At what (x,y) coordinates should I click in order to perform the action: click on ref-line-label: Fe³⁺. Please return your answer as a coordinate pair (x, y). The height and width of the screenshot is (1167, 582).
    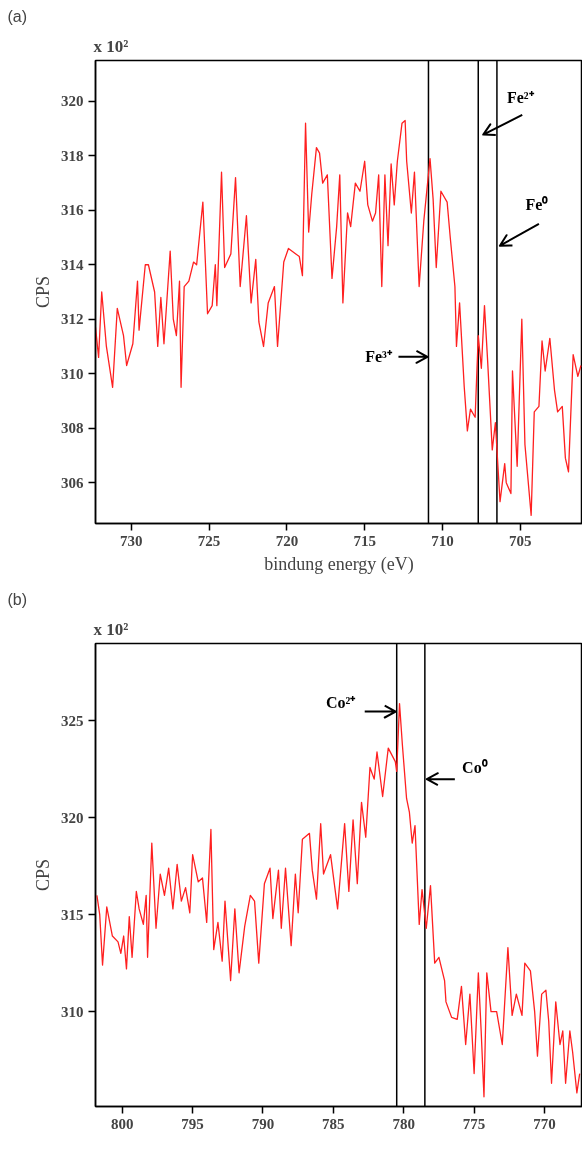
    Looking at the image, I should click on (379, 357).